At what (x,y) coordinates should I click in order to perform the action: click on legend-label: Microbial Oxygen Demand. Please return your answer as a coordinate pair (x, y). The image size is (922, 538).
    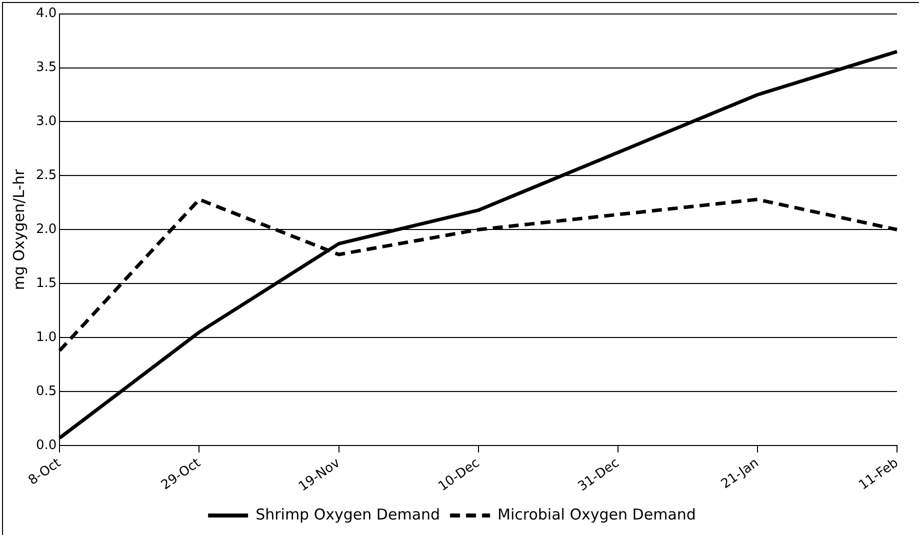
    Looking at the image, I should click on (597, 514).